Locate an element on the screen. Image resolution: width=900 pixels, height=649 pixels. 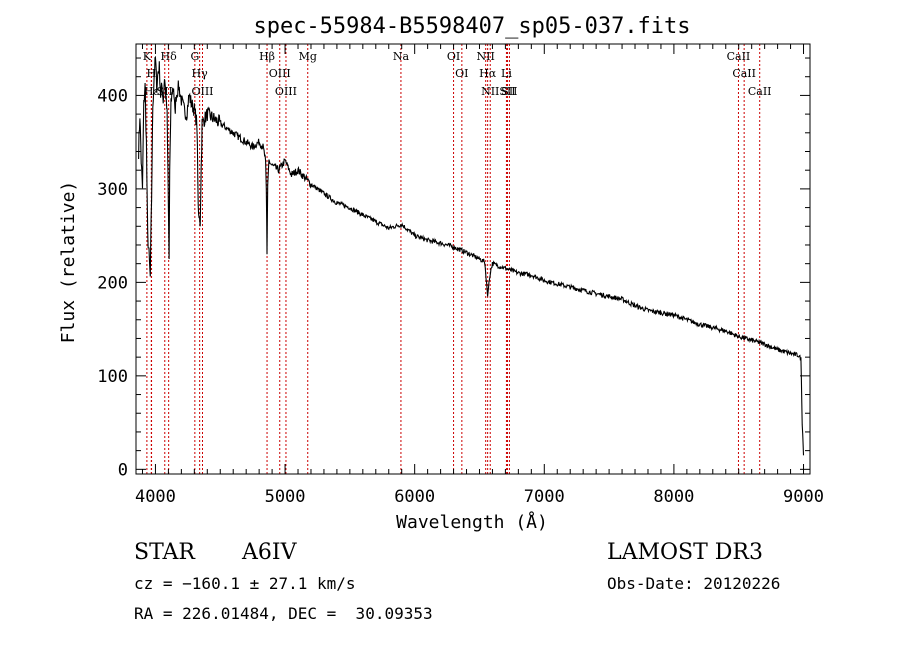
line-label-19: SII is located at coordinates (507, 91).